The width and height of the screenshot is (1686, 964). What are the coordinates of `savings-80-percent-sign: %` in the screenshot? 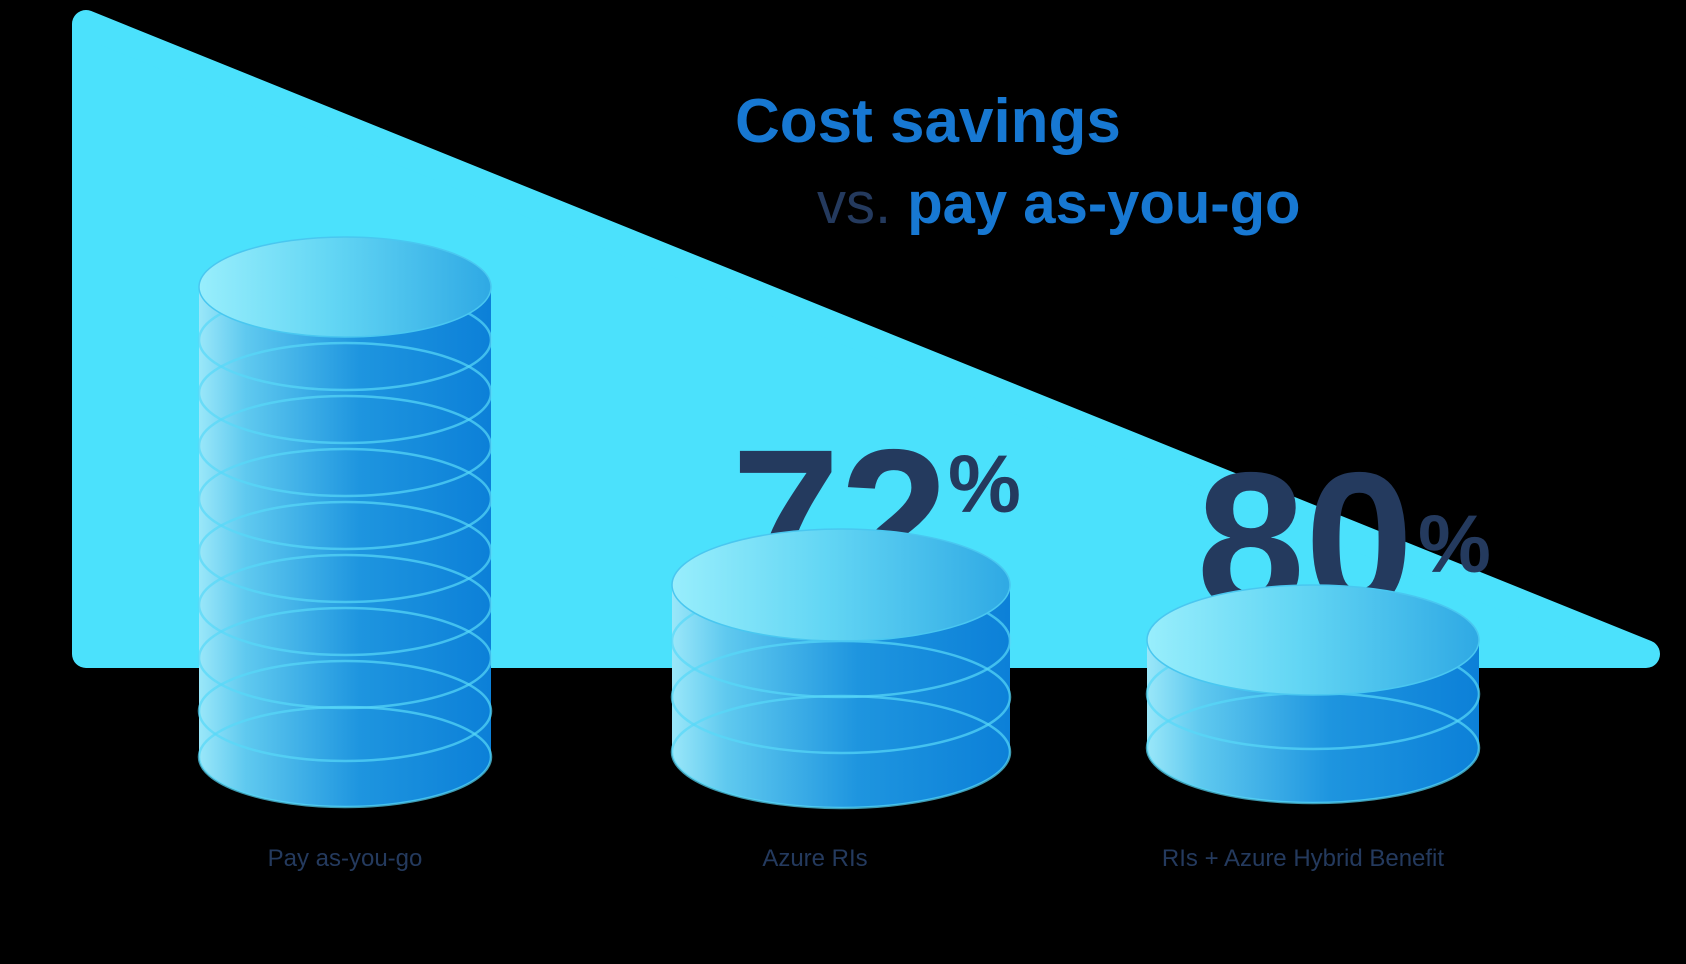 It's located at (1454, 544).